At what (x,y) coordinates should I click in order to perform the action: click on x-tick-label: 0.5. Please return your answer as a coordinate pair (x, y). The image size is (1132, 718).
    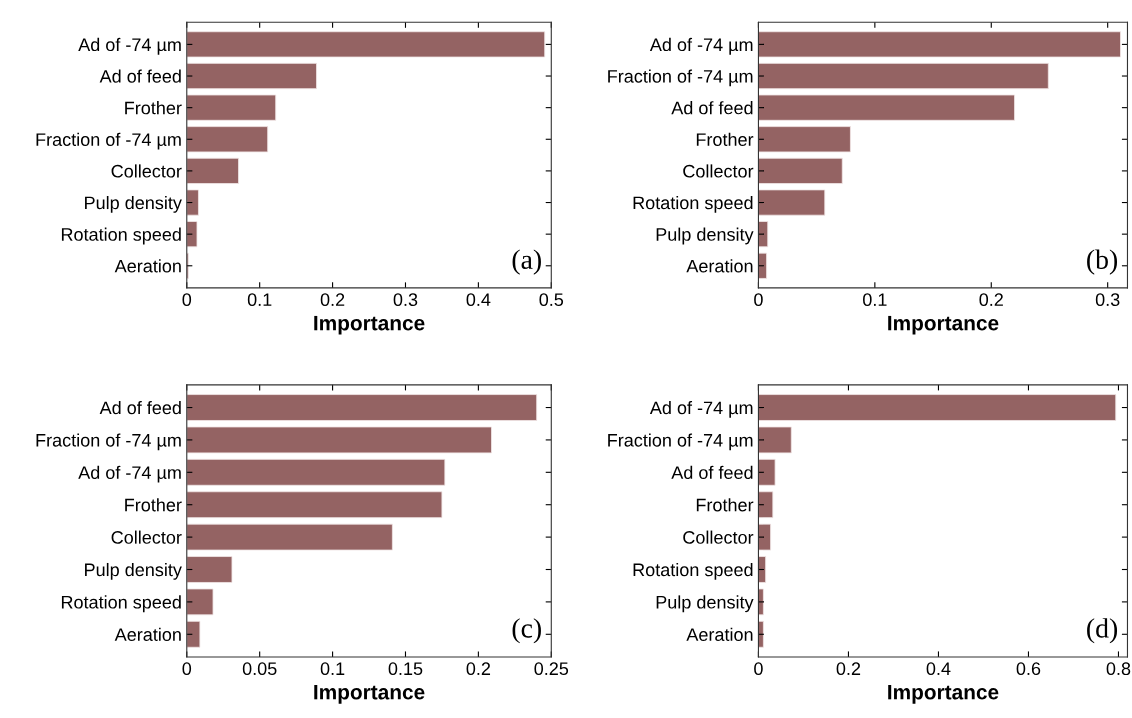
    Looking at the image, I should click on (551, 300).